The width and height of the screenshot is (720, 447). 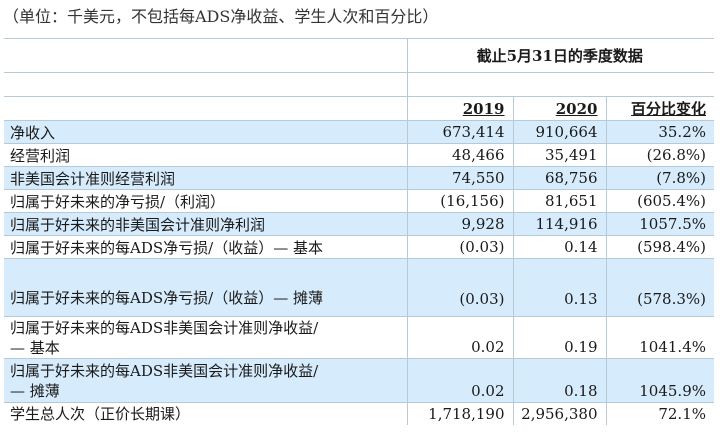 I want to click on row-label-line2: — 基本, so click(x=35, y=347).